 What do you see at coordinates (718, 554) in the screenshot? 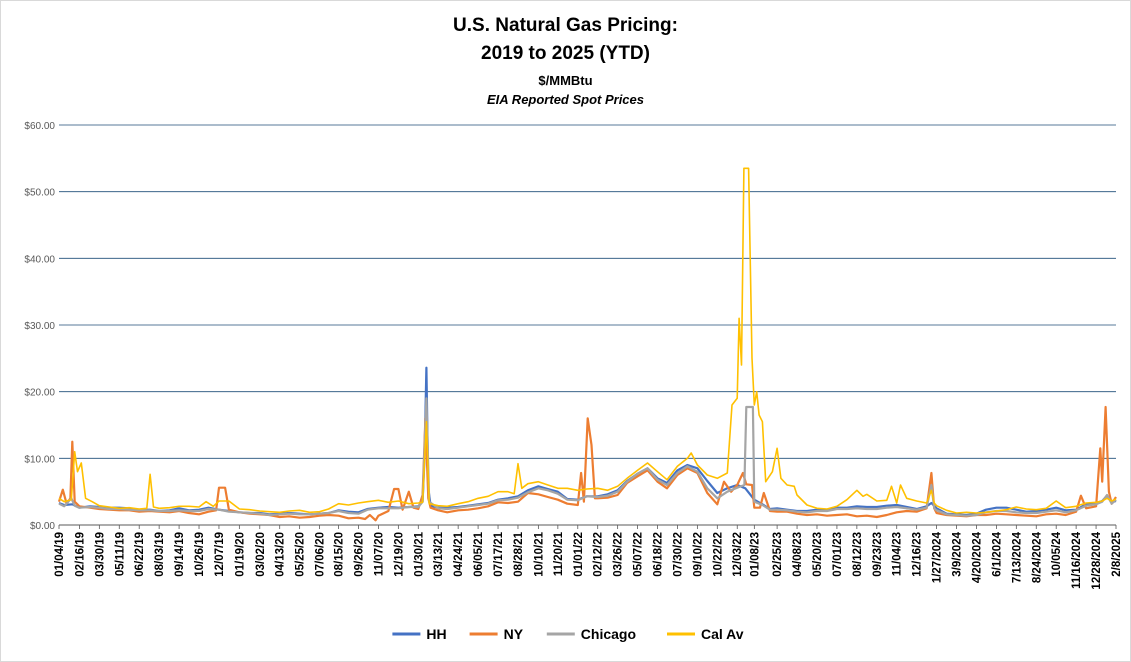
I see `x-tick-label: 10/22/22` at bounding box center [718, 554].